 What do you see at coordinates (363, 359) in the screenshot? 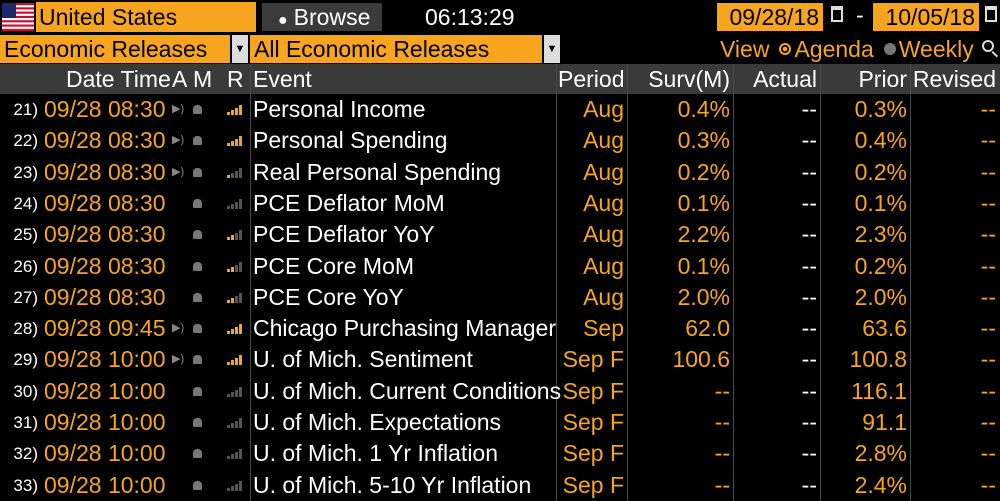
I see `row-event: U. of Mich. Sentiment` at bounding box center [363, 359].